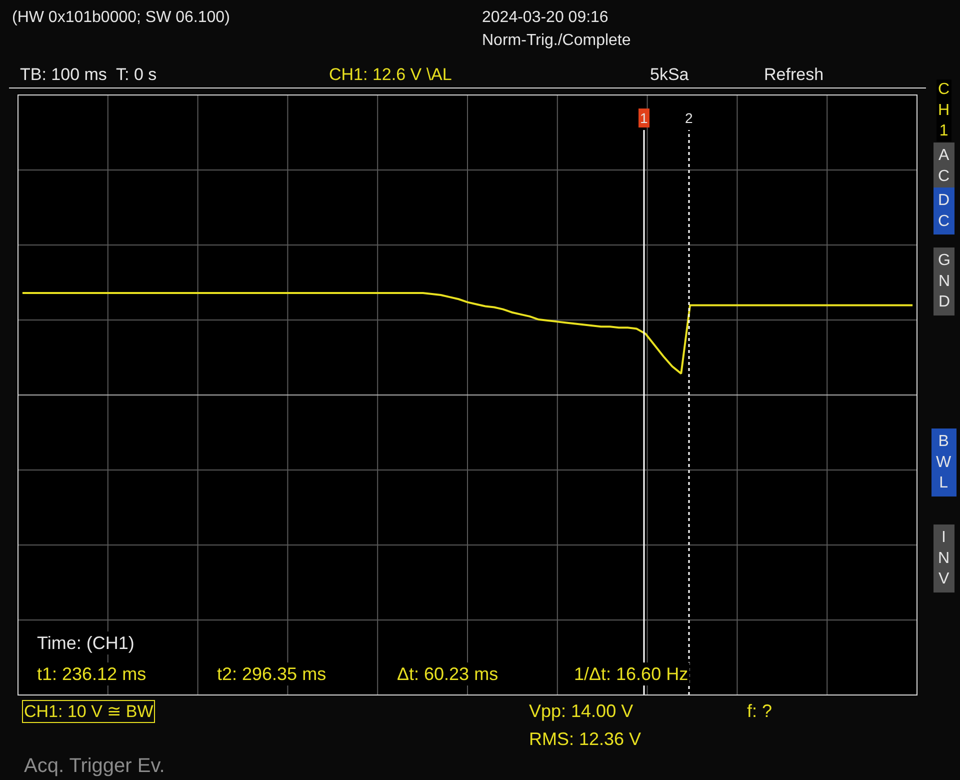  I want to click on text: AC, so click(944, 166).